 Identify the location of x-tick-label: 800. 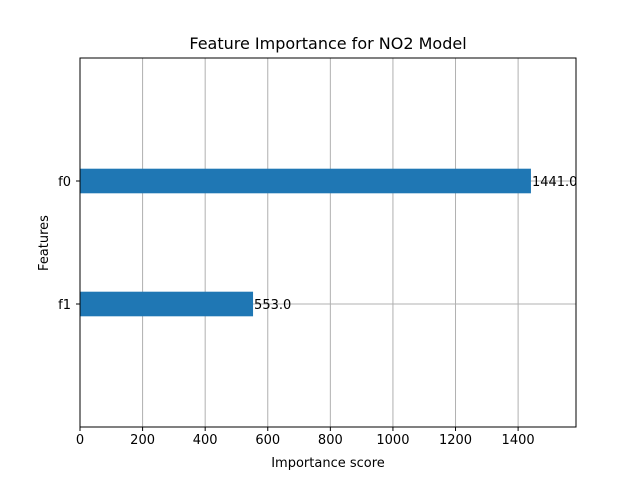
(330, 440).